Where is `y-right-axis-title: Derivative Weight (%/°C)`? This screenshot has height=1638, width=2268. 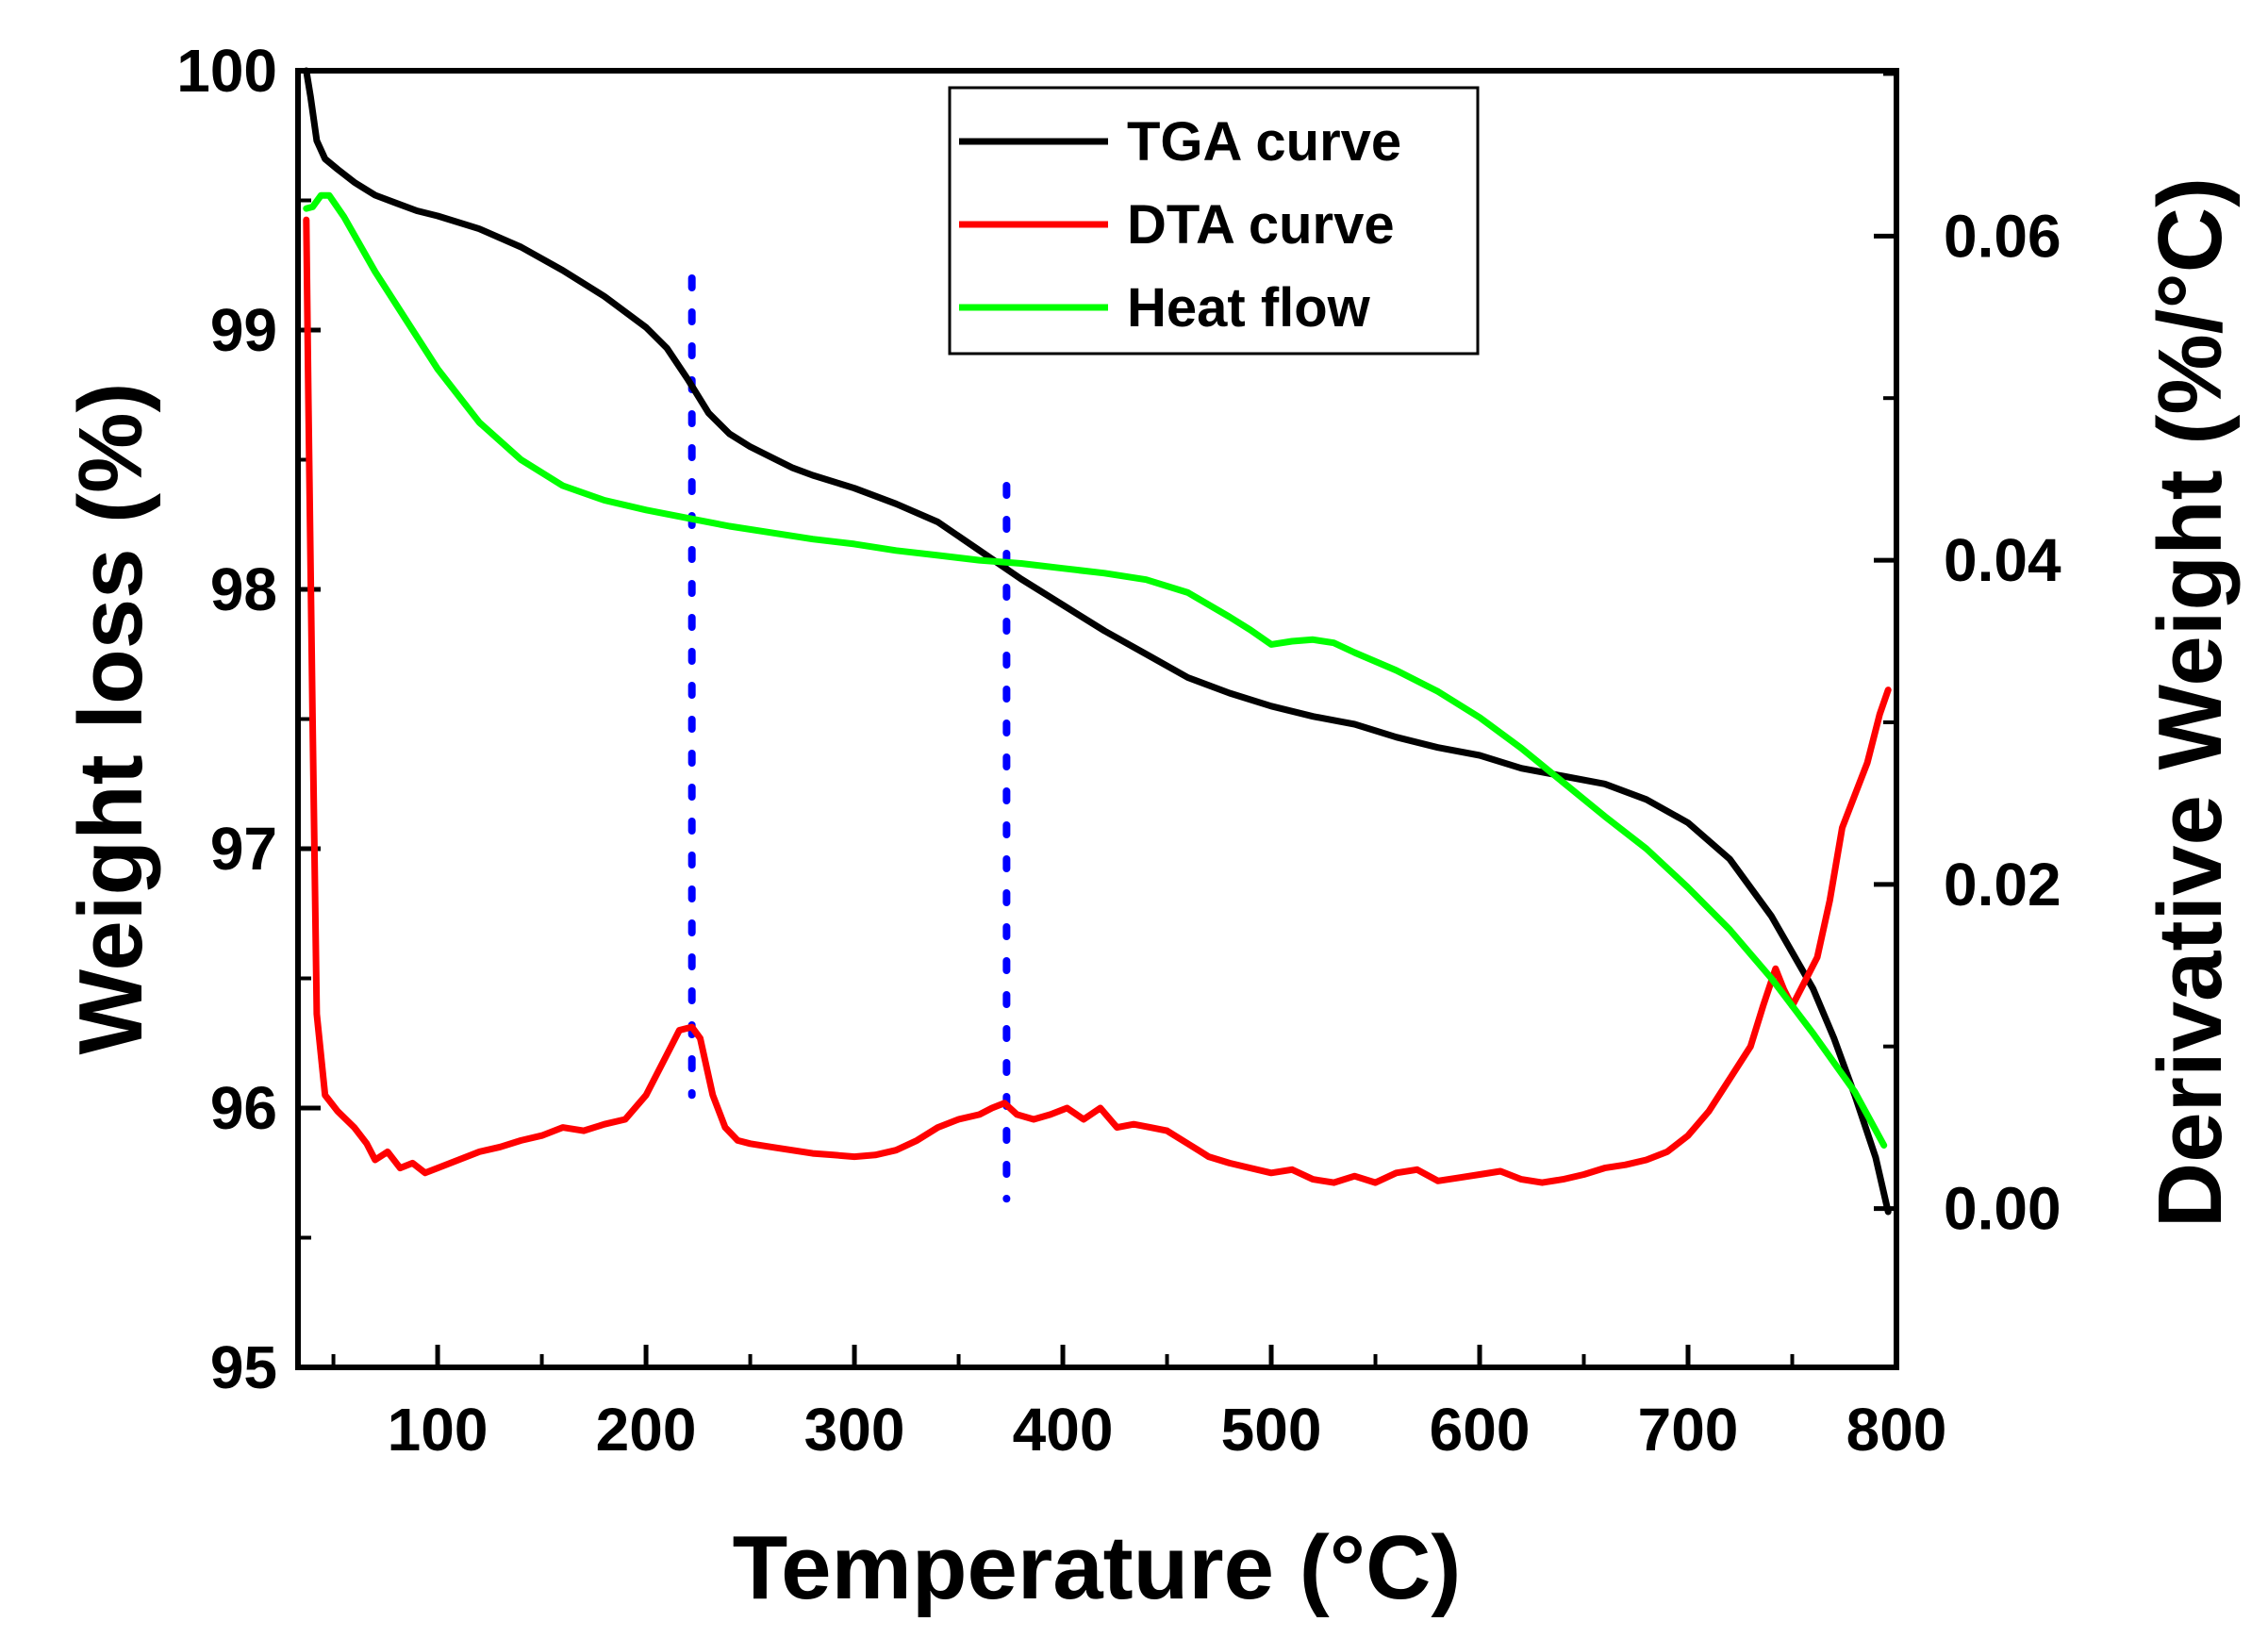
y-right-axis-title: Derivative Weight (%/°C) is located at coordinates (2190, 702).